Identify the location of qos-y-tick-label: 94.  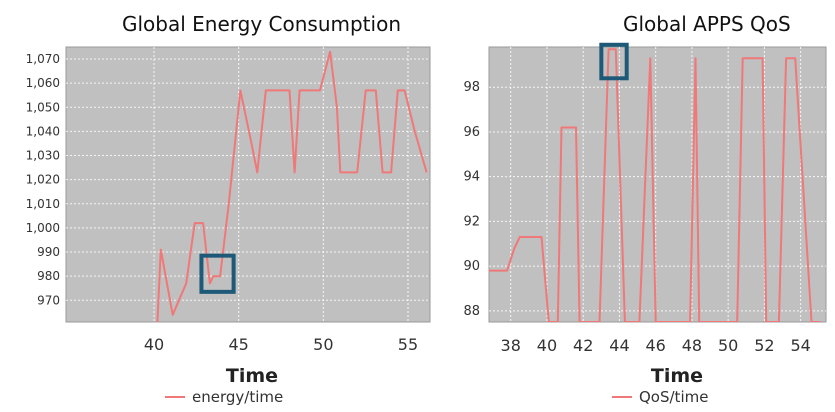
(471, 177).